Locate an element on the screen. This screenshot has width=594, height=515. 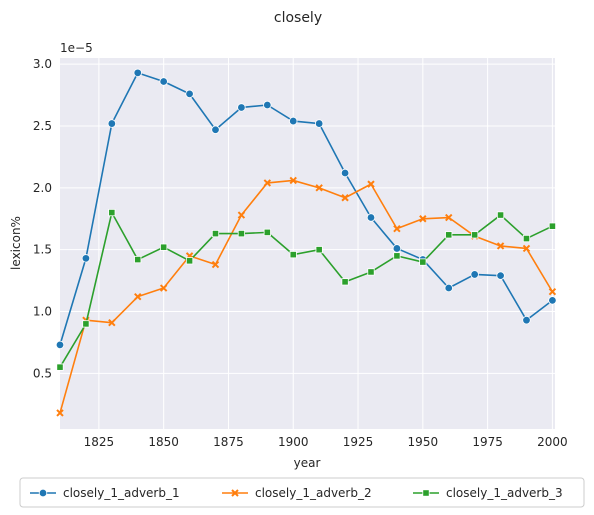
x-tick-label: 1975 is located at coordinates (487, 442).